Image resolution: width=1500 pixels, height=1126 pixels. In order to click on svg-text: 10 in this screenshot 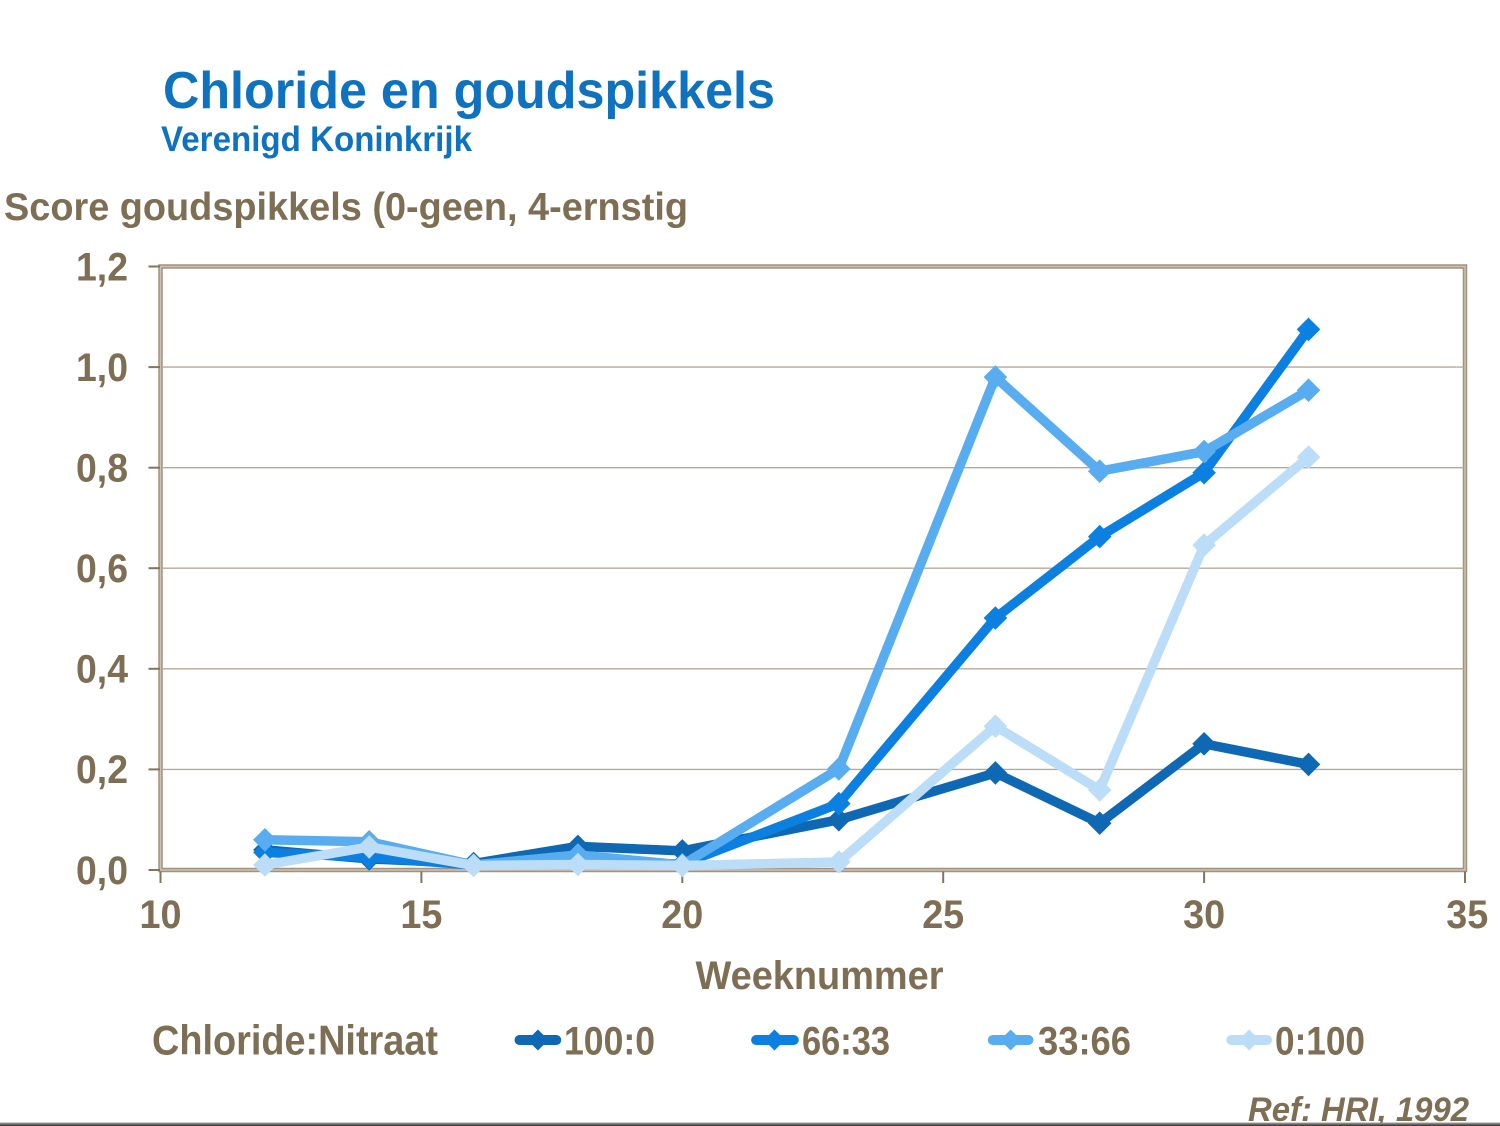, I will do `click(161, 915)`.